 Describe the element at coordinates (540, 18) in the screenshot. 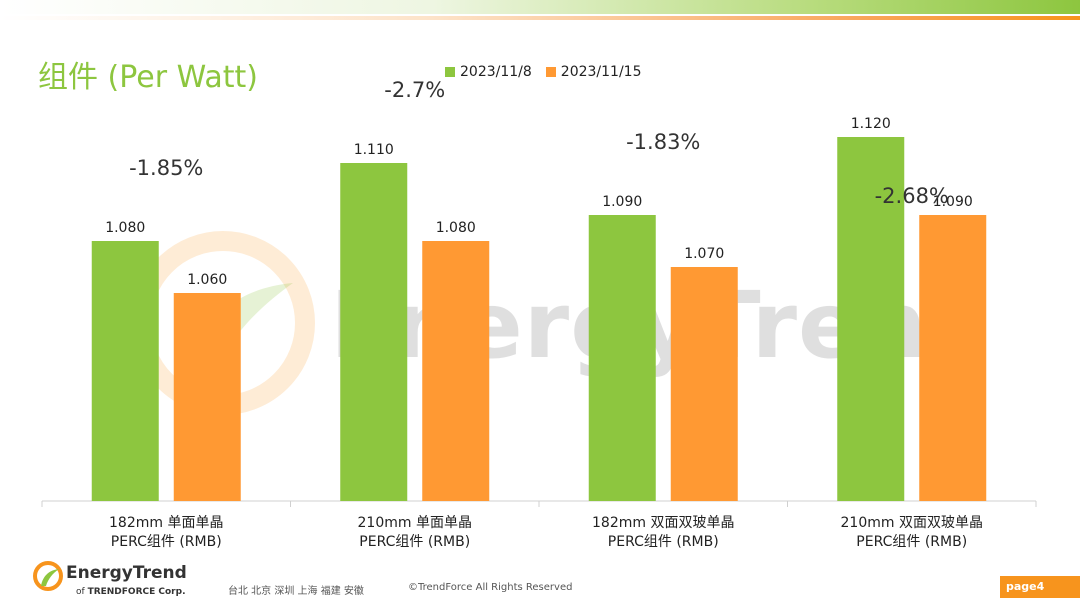

I see `top-banner-line` at that location.